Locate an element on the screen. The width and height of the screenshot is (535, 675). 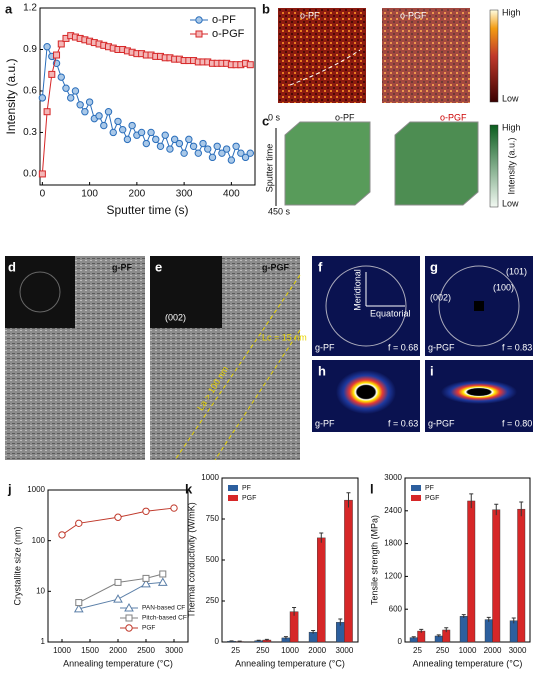
x-tick-label: 3000 is located at coordinates (518, 650).